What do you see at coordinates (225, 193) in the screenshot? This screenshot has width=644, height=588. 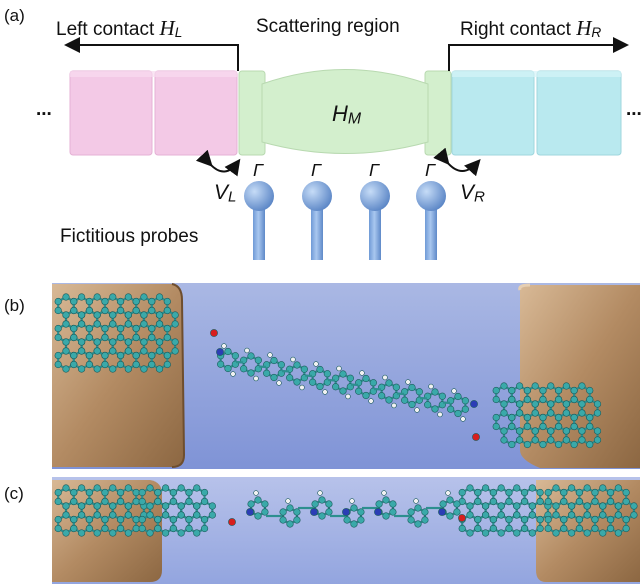 I see `left-coupling-label: VL` at bounding box center [225, 193].